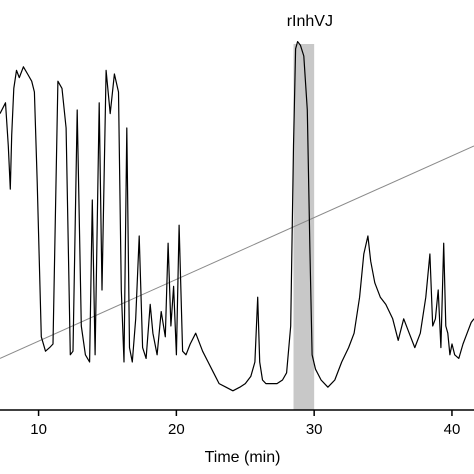  Describe the element at coordinates (304, 227) in the screenshot. I see `rinhvj-highlight-band` at that location.